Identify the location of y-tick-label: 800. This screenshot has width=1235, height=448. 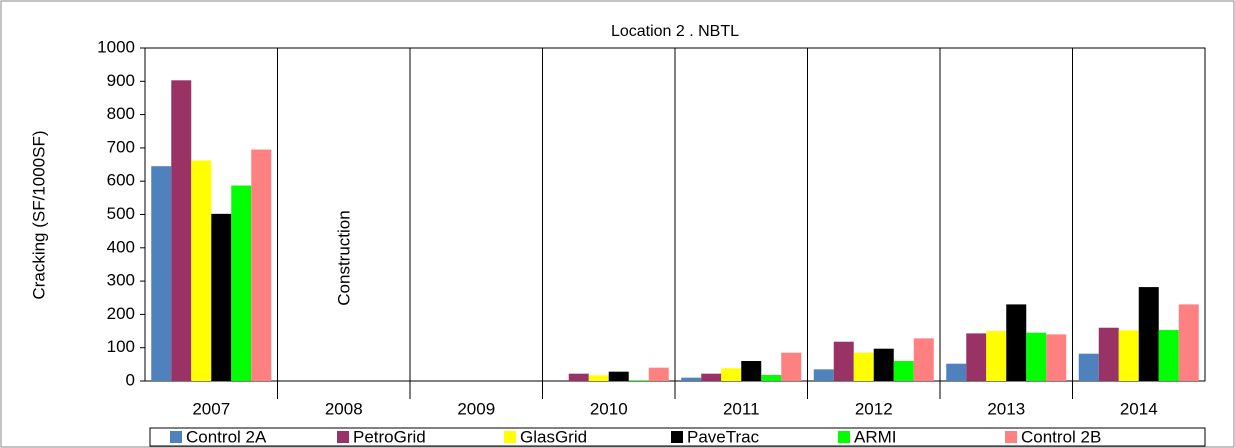
(121, 113).